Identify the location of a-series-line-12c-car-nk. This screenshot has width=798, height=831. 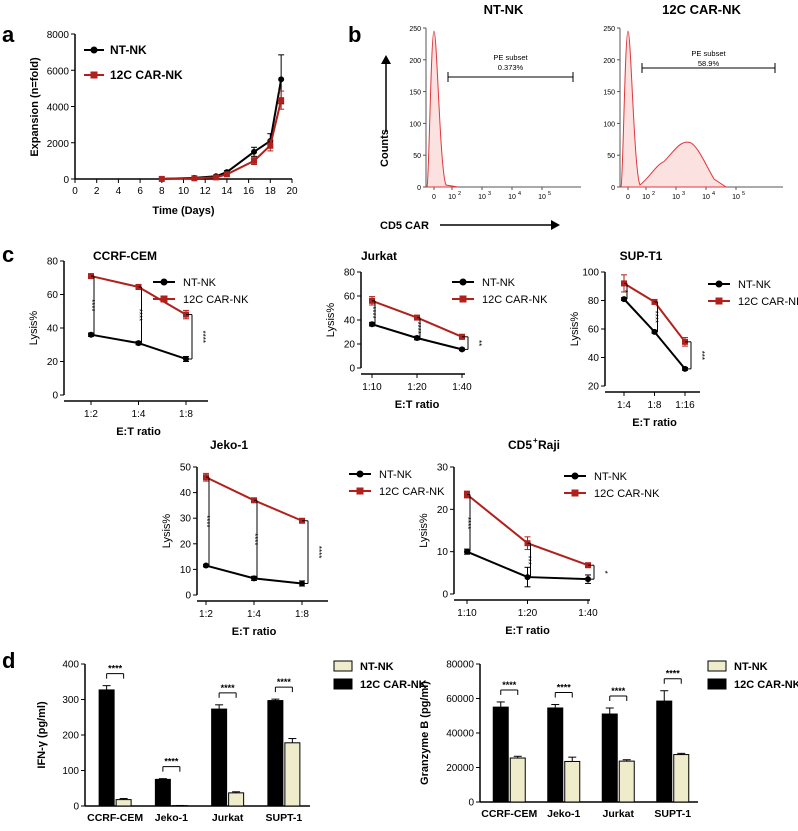
(221, 139).